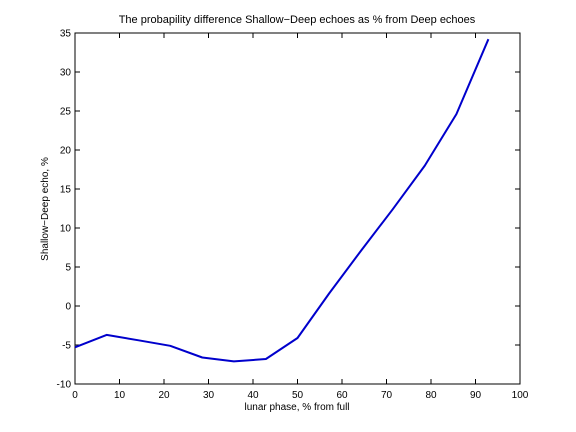 The image size is (576, 432). What do you see at coordinates (66, 229) in the screenshot?
I see `y-tick-label: 10` at bounding box center [66, 229].